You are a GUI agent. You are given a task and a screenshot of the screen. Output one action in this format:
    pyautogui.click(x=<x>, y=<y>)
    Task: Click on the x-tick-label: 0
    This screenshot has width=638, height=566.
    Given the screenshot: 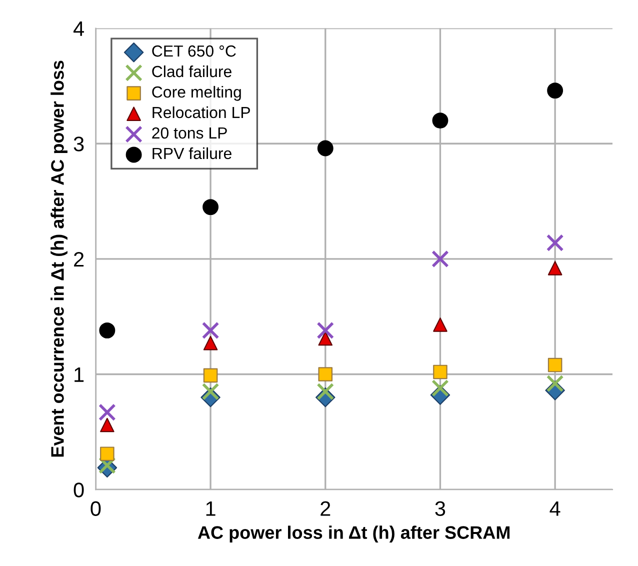 What is the action you would take?
    pyautogui.click(x=95, y=508)
    